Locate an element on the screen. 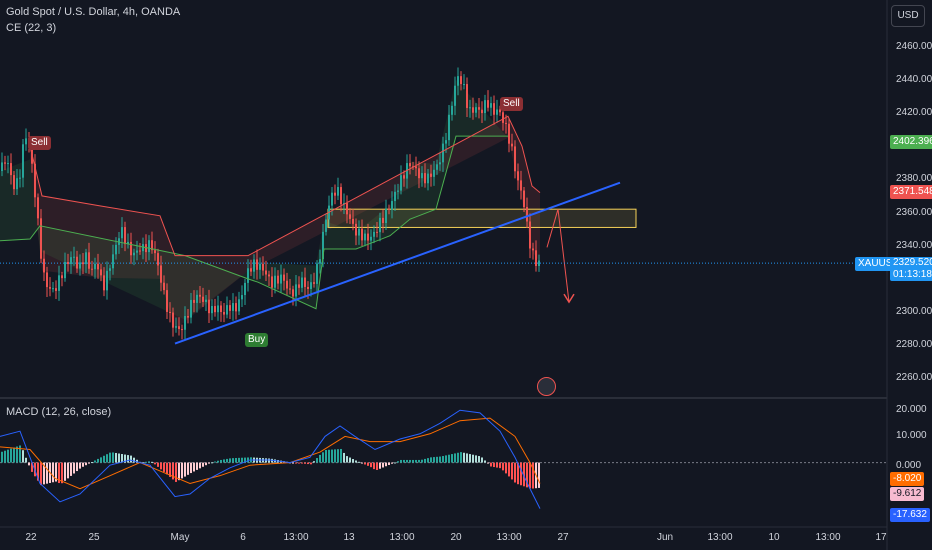 This screenshot has height=550, width=932. price-tick-label: 2280.000 is located at coordinates (914, 345).